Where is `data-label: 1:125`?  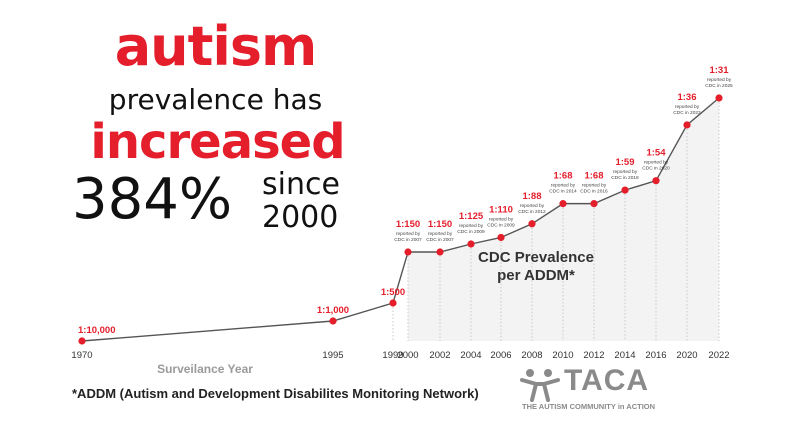 data-label: 1:125 is located at coordinates (471, 216).